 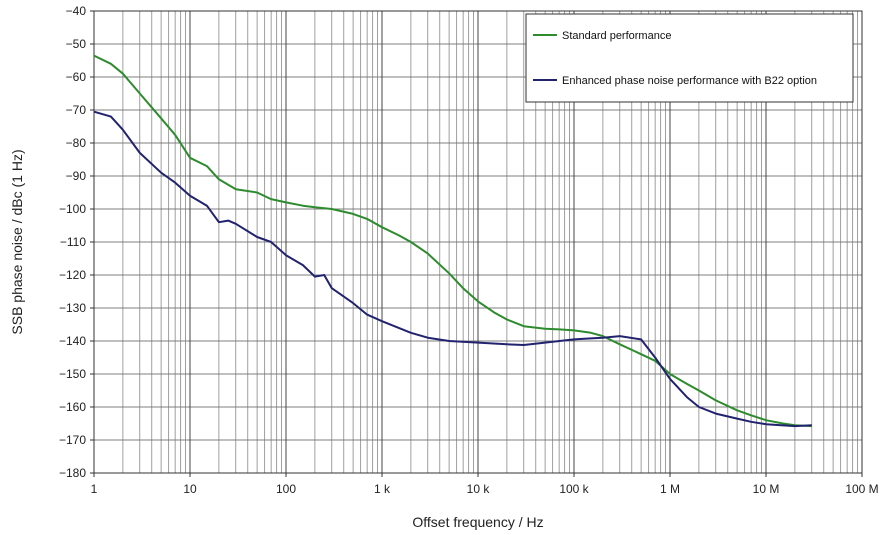 I want to click on x-axis-title: Offset frequency / Hz, so click(x=477, y=522).